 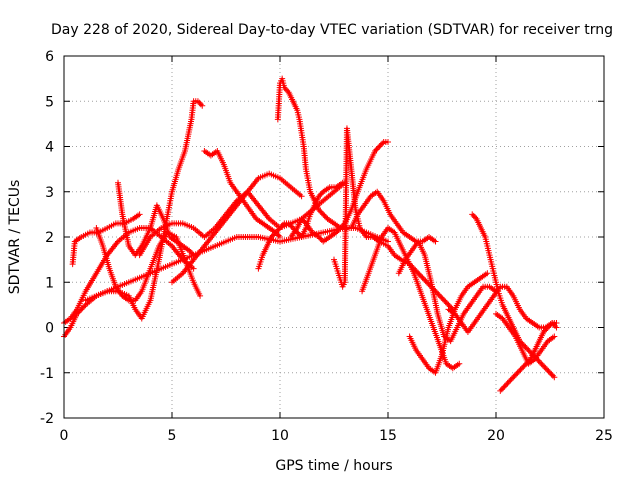 I want to click on x-tick-label: 0, so click(x=64, y=436).